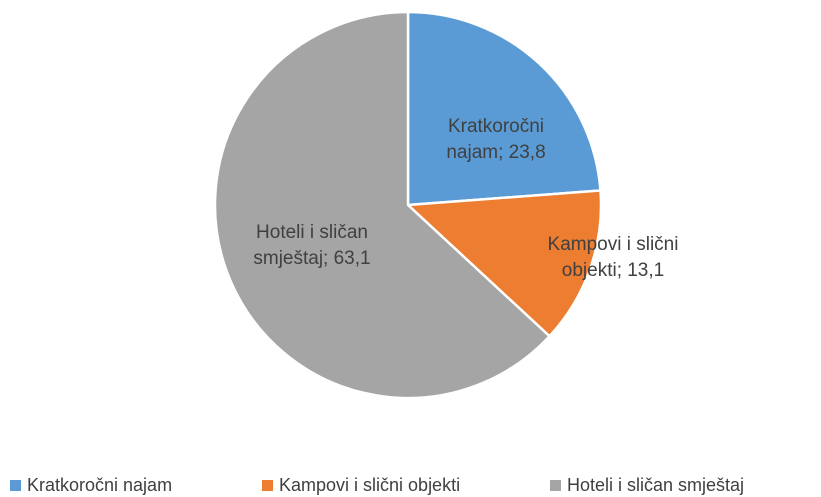  Describe the element at coordinates (496, 139) in the screenshot. I see `data-label: Kratkoročni najam; 23,8` at that location.